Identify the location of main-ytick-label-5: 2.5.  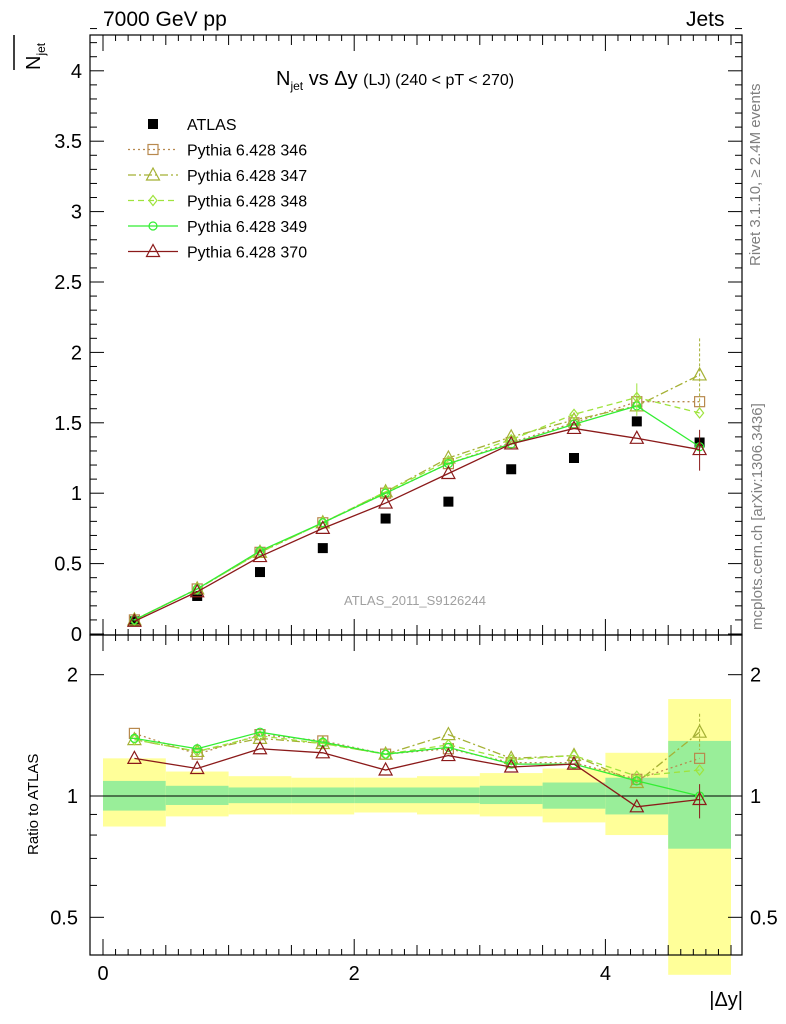
(68, 283).